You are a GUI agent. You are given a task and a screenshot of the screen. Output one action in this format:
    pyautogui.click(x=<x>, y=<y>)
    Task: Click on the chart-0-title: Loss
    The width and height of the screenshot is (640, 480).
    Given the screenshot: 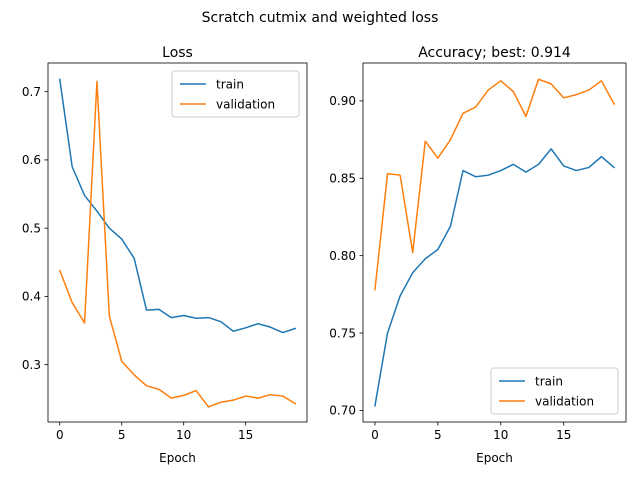 What is the action you would take?
    pyautogui.click(x=177, y=53)
    